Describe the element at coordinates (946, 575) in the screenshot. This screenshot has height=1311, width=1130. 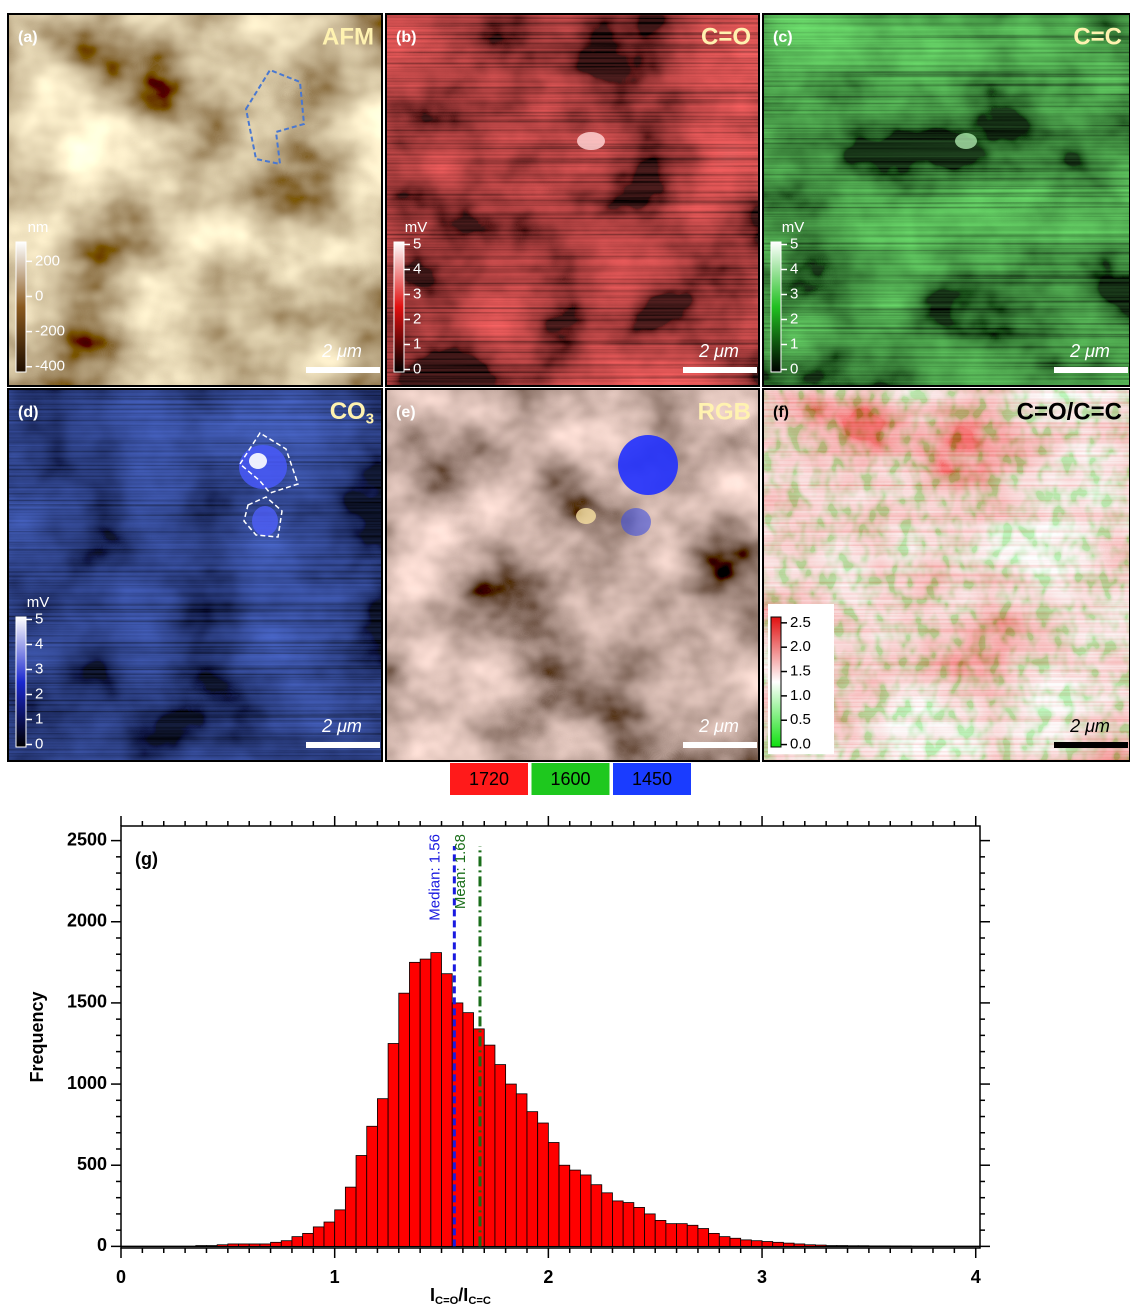
I see `image-panel: (f) C=O/C=C 2.5 2.0 1.5 1.0 0.5 0.0 2 μm` at that location.